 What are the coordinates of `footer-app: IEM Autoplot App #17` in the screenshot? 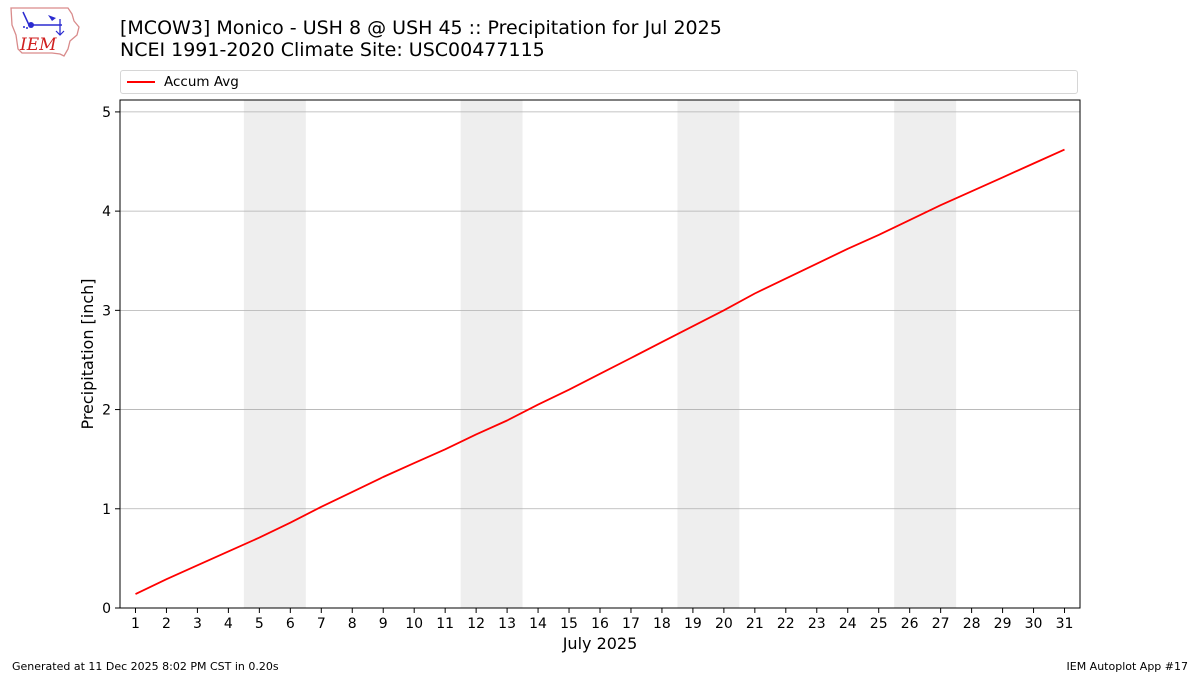 It's located at (1127, 666).